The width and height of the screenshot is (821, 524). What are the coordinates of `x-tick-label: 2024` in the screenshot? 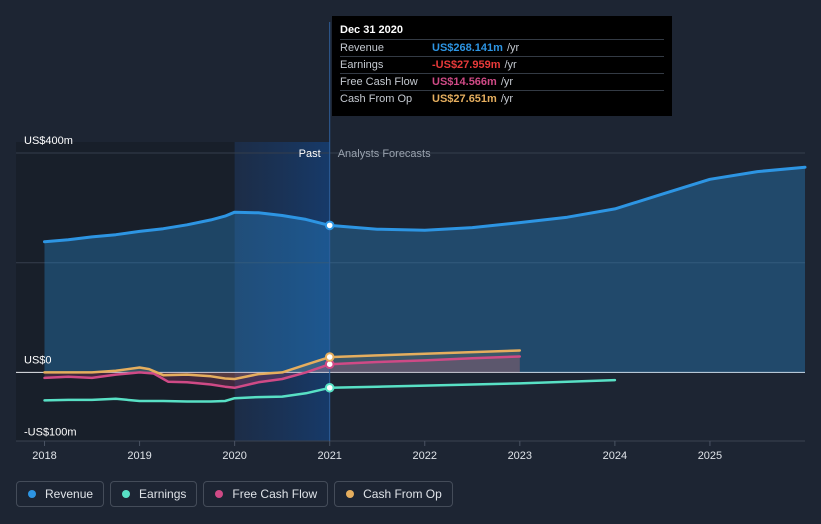 It's located at (615, 456).